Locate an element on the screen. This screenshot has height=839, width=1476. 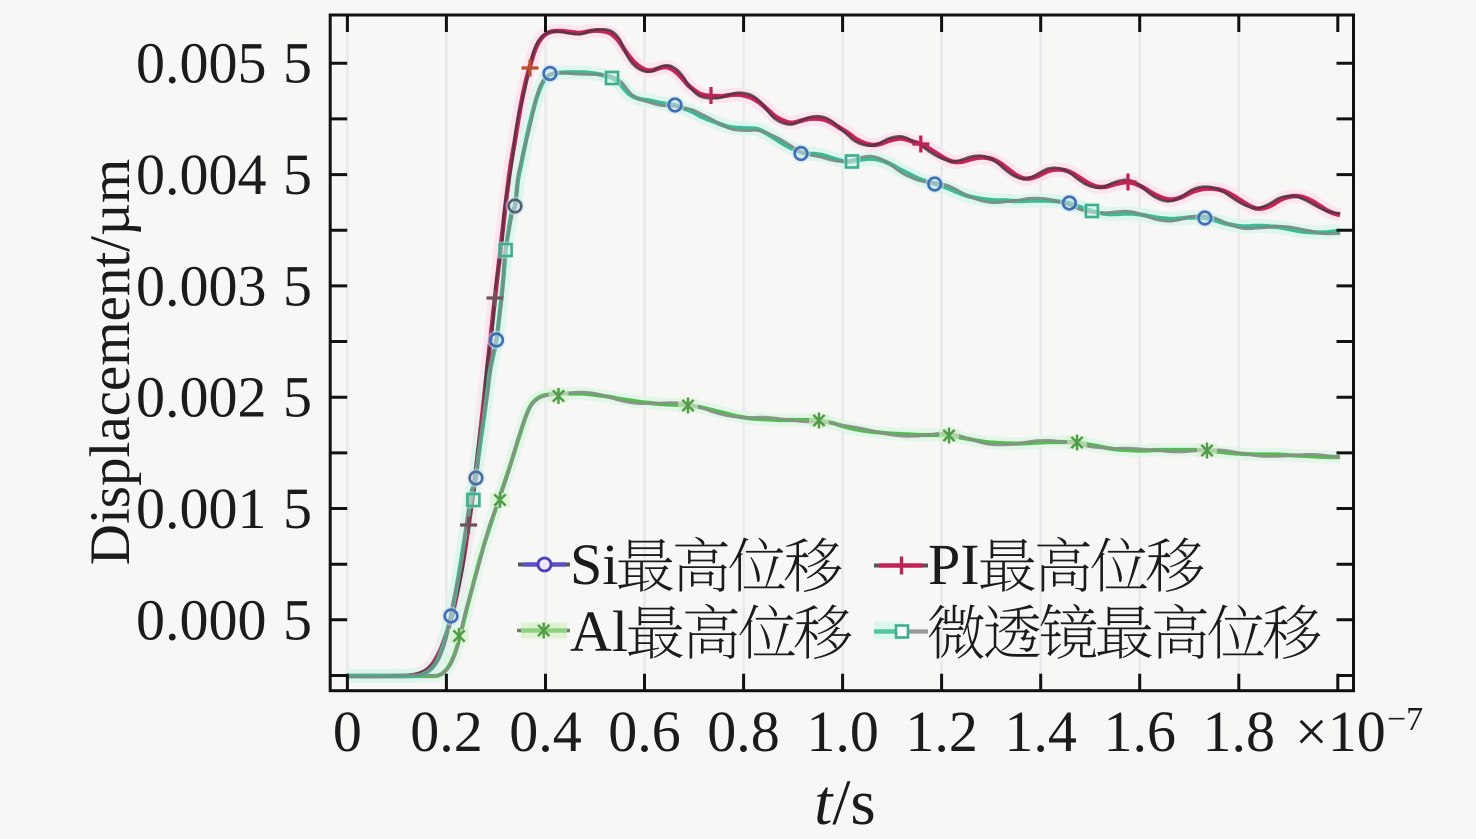
svg-text: 0.001 5 is located at coordinates (224, 508).